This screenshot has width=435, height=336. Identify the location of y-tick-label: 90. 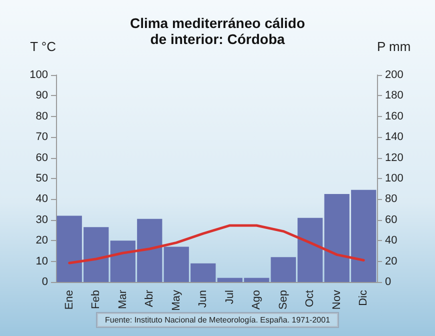
(42, 96).